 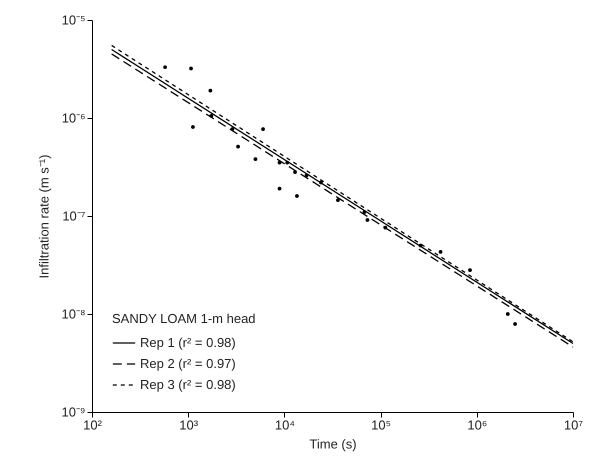 What do you see at coordinates (188, 363) in the screenshot?
I see `legend-label: Rep 2 (r² = 0.97)` at bounding box center [188, 363].